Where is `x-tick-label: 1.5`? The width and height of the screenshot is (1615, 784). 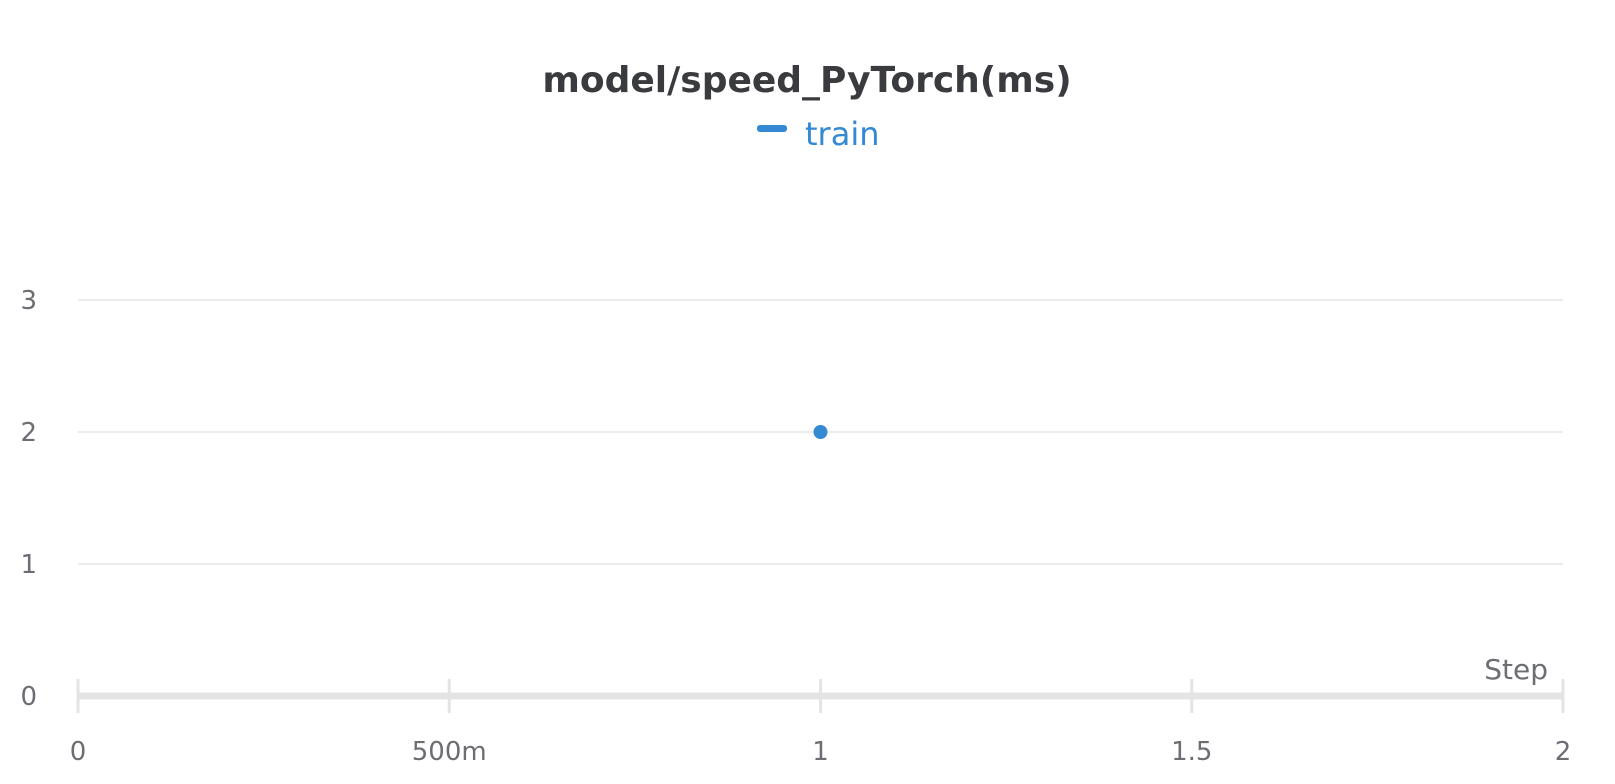 x-tick-label: 1.5 is located at coordinates (1191, 752).